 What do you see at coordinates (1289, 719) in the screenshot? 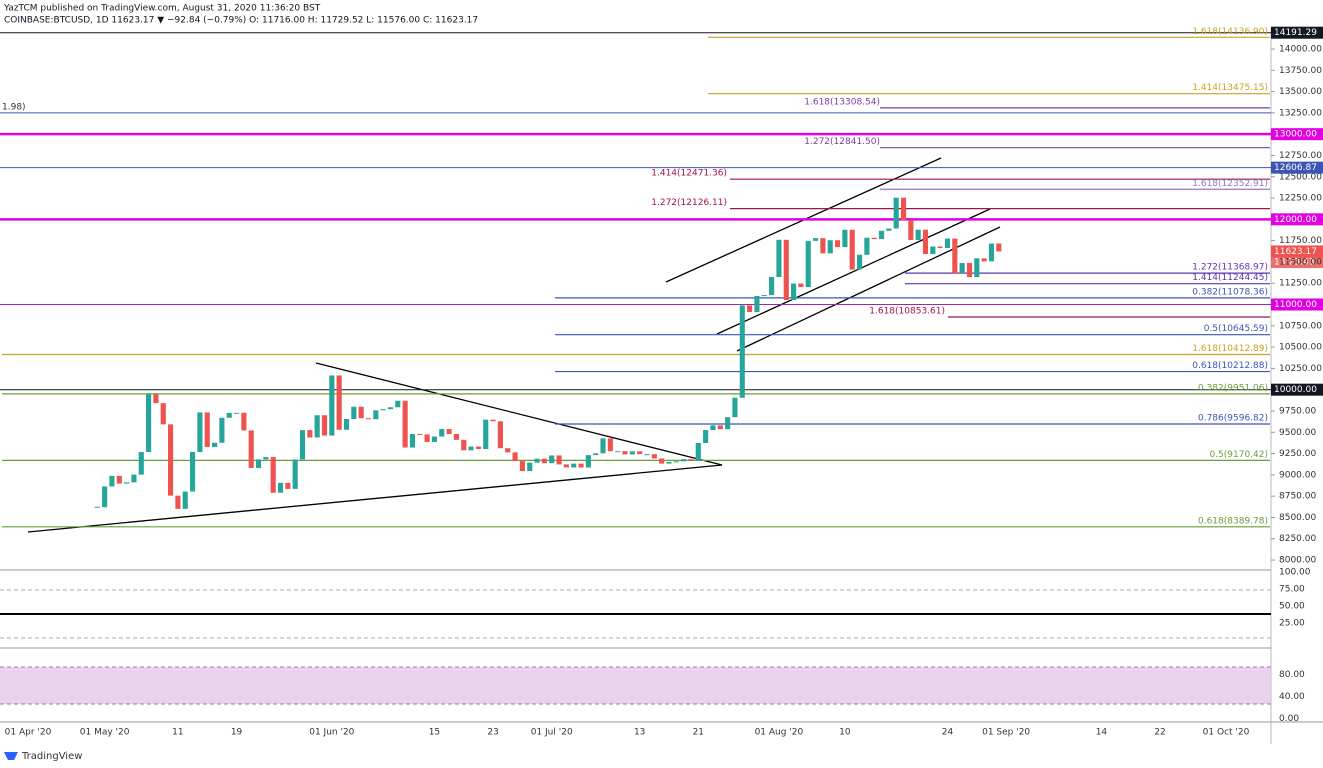
I see `stoch-tick-label: 0.00` at bounding box center [1289, 719].